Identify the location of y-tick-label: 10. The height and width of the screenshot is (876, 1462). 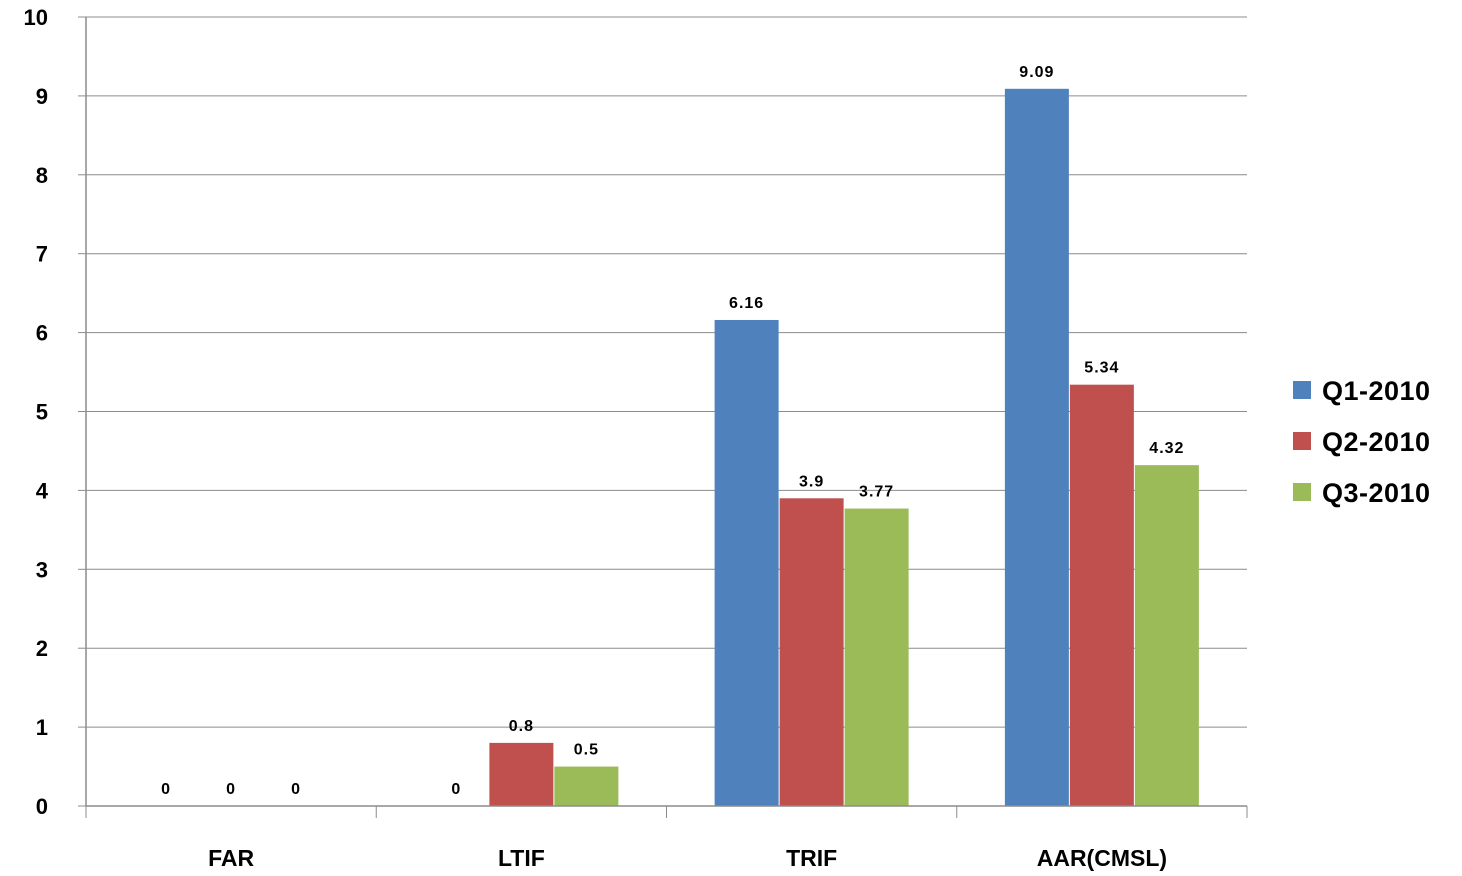
(36, 17).